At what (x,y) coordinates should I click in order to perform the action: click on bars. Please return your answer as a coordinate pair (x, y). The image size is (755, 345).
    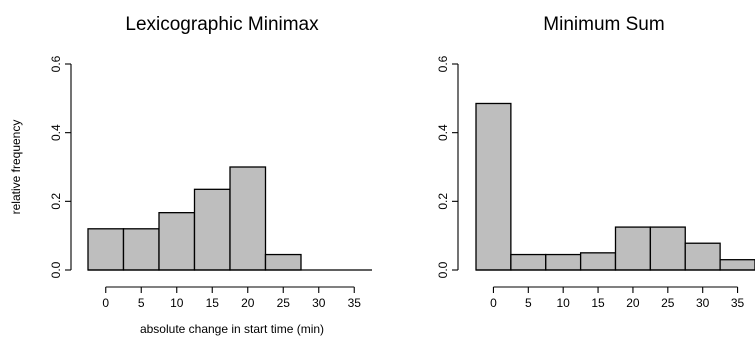
    Looking at the image, I should click on (229, 218).